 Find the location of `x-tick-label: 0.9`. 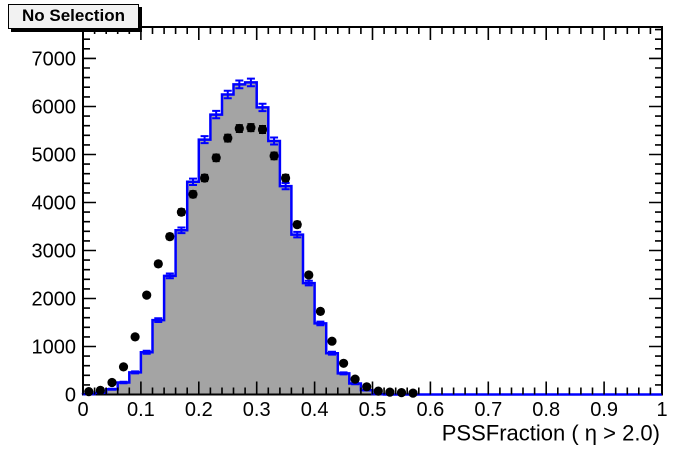

x-tick-label: 0.9 is located at coordinates (604, 410).